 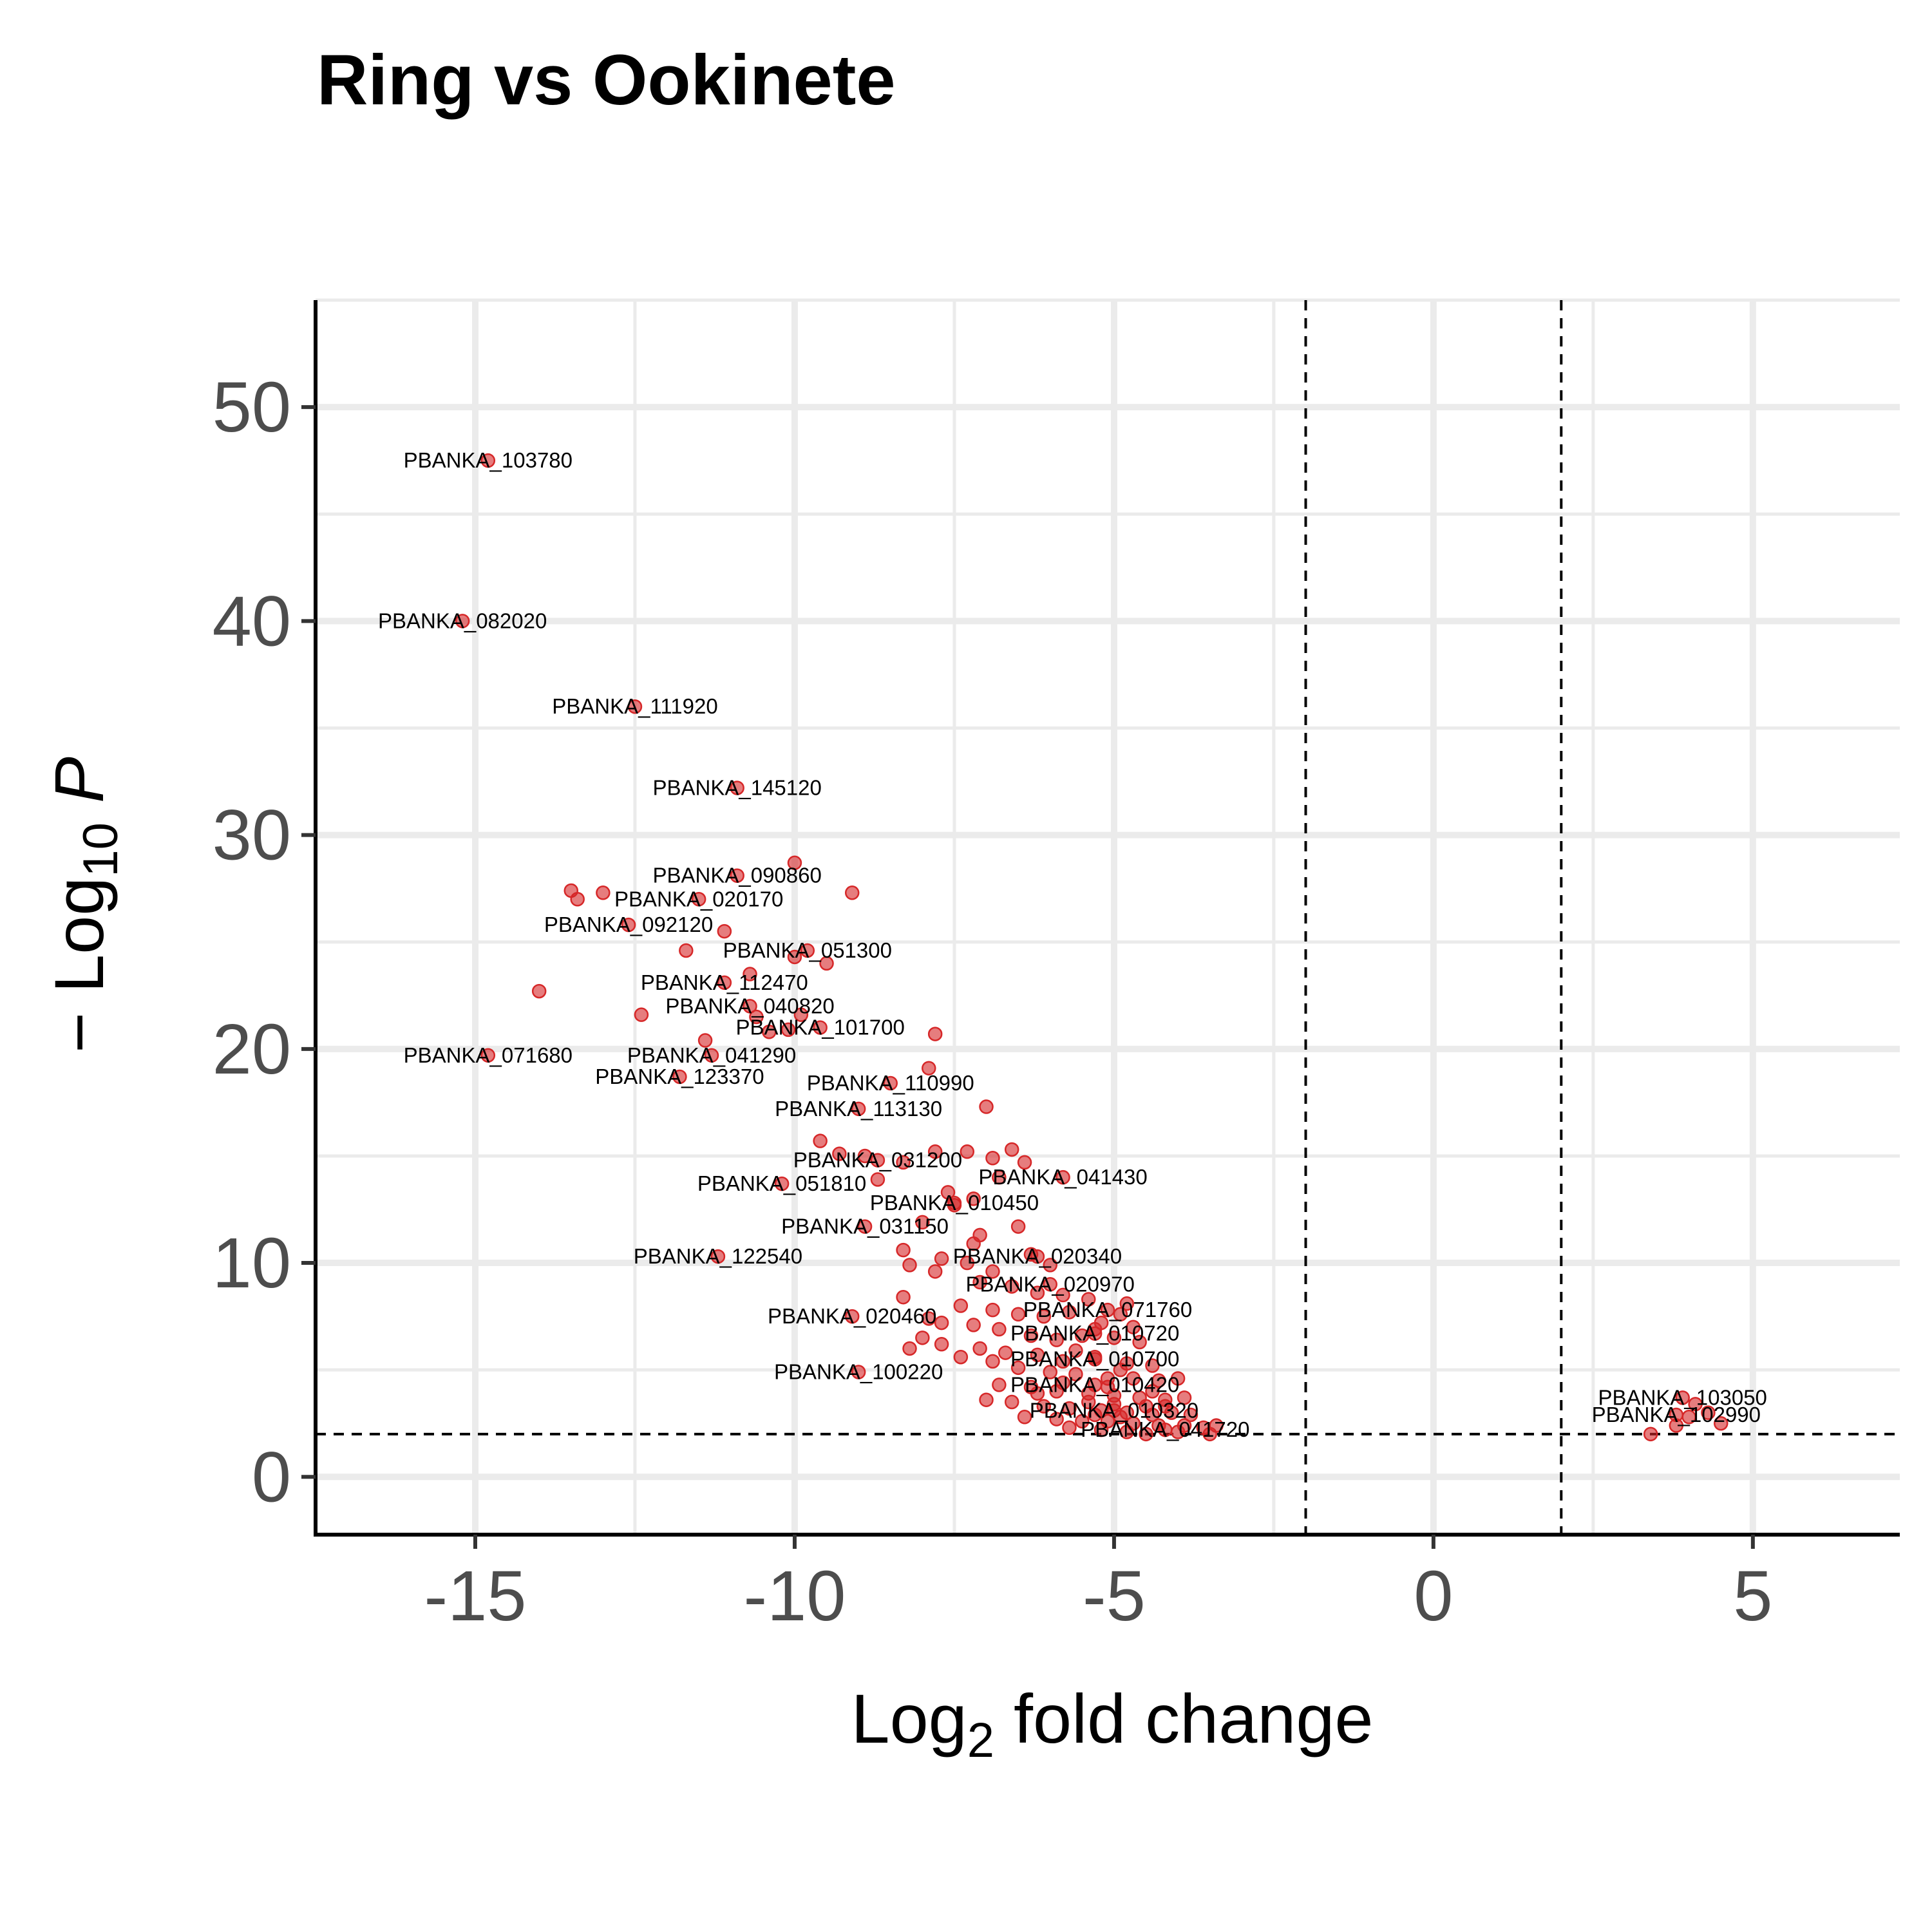 What do you see at coordinates (865, 1226) in the screenshot?
I see `point-label: PBANKA_031150` at bounding box center [865, 1226].